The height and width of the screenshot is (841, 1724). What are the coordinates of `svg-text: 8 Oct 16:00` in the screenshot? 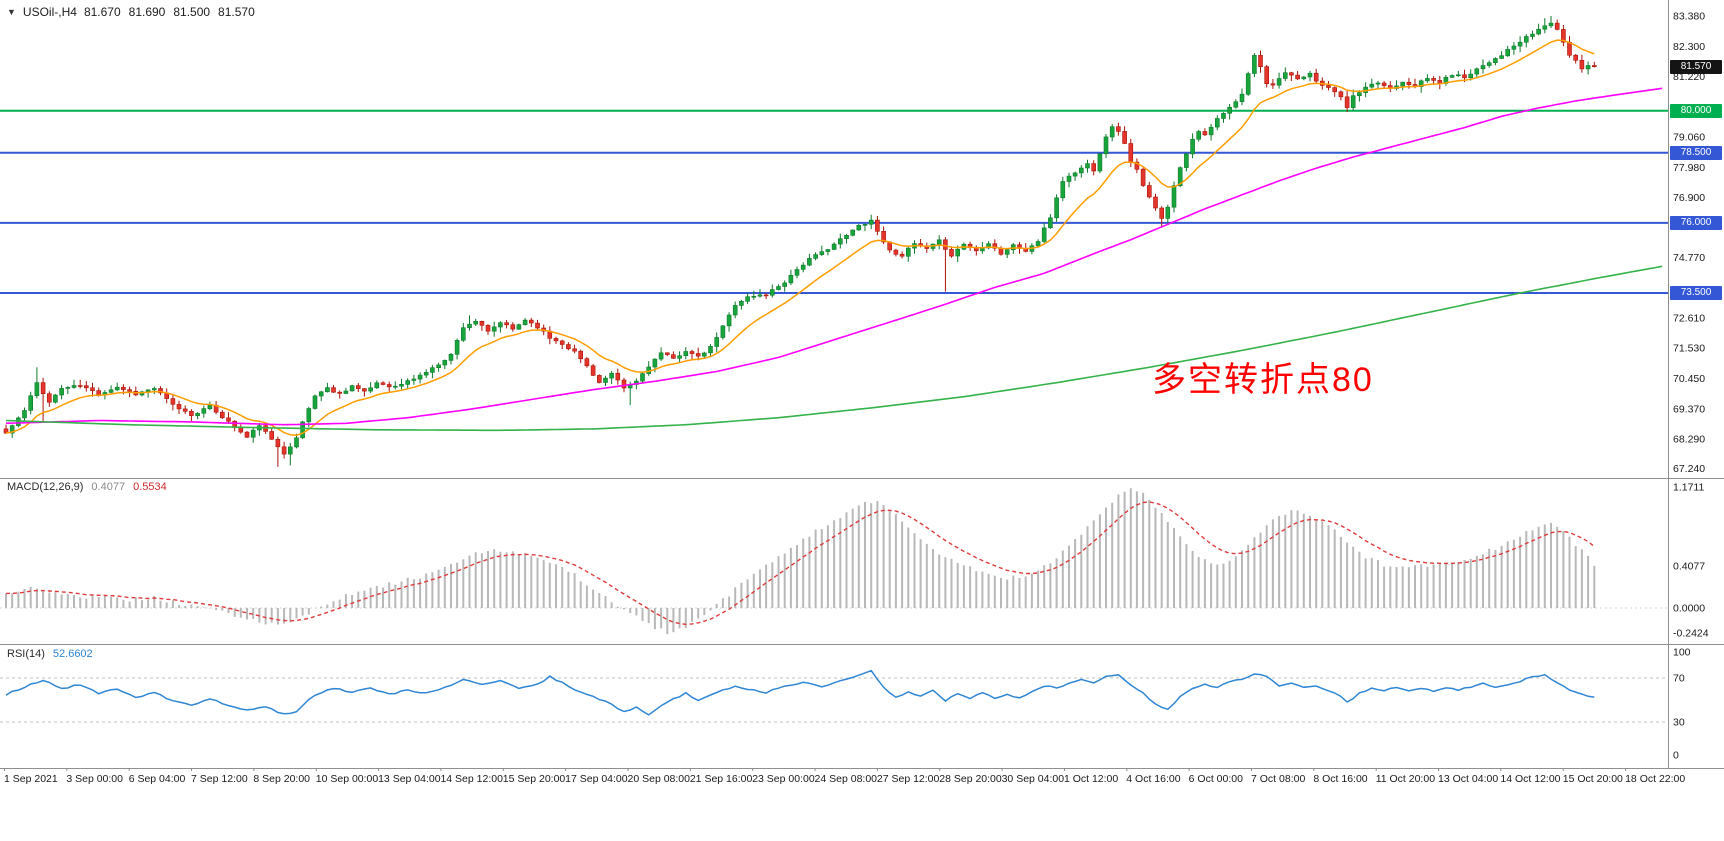 It's located at (1340, 779).